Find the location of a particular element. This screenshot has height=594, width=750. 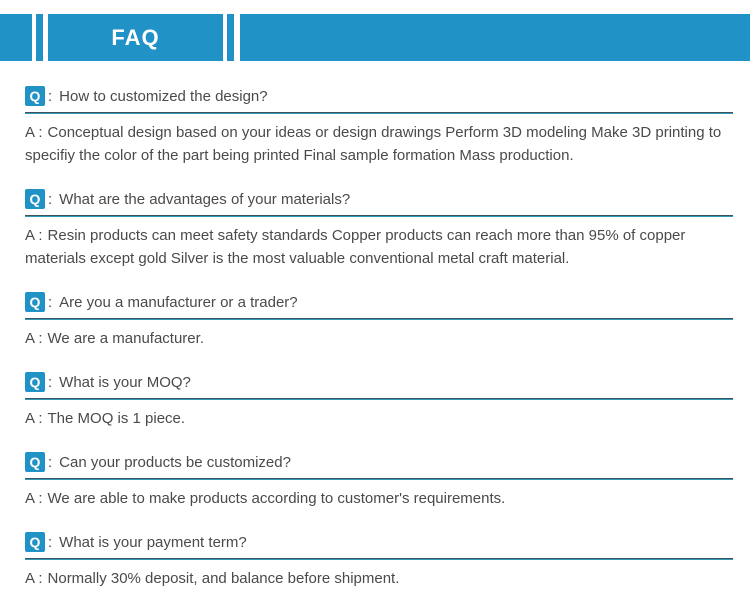

question-text: How to customized the design? is located at coordinates (163, 96).